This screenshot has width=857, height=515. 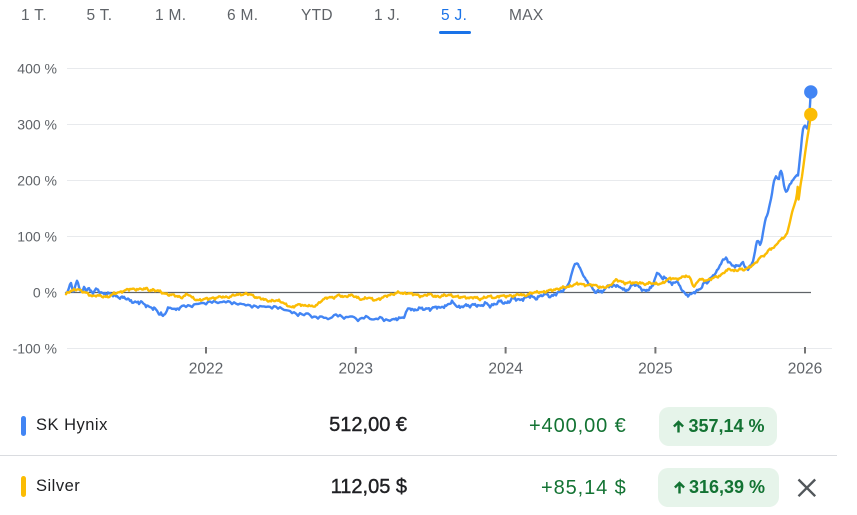 What do you see at coordinates (37, 69) in the screenshot?
I see `svg-text: 400 %` at bounding box center [37, 69].